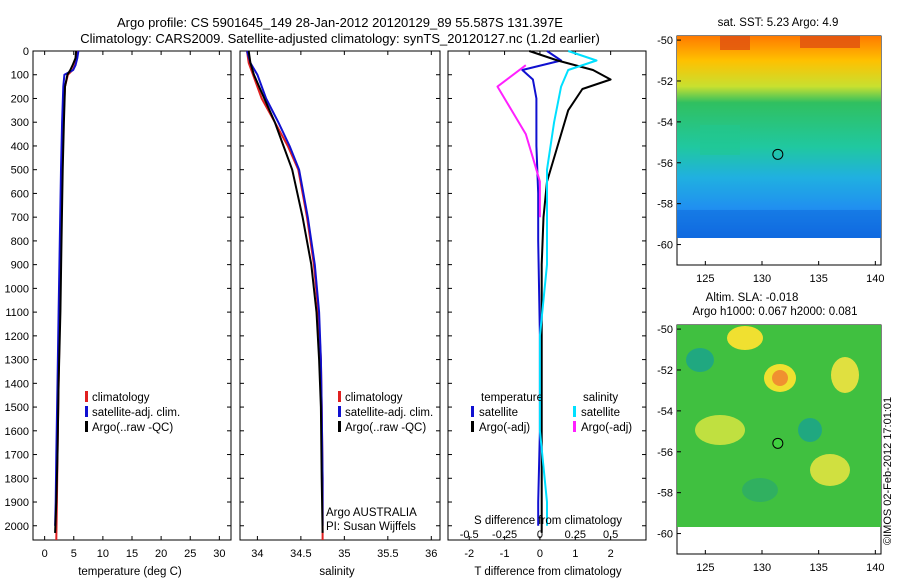 This screenshot has width=900, height=580. Describe the element at coordinates (547, 572) in the screenshot. I see `difference-t-axis-label: T difference from climatology` at that location.